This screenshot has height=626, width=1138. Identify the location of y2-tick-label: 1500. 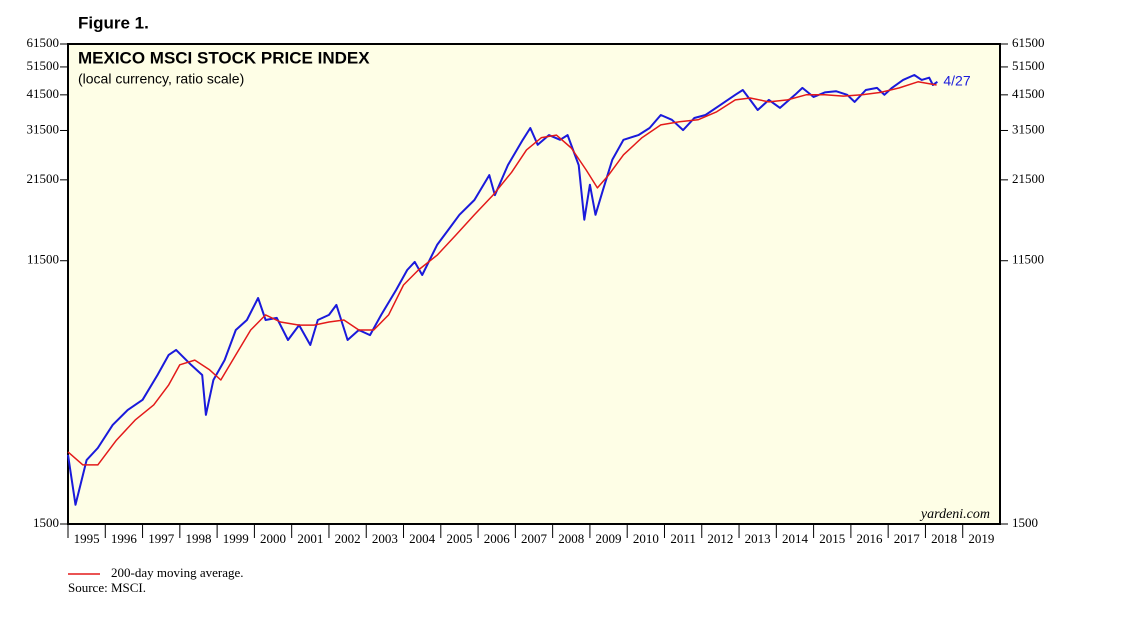
(1025, 522).